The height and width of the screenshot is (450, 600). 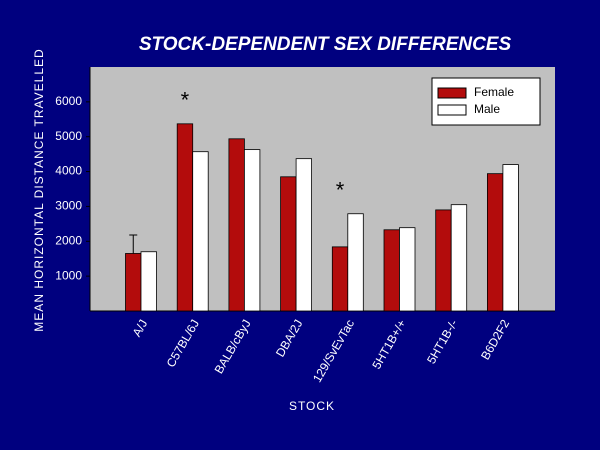 I want to click on legend-label: Female, so click(x=494, y=92).